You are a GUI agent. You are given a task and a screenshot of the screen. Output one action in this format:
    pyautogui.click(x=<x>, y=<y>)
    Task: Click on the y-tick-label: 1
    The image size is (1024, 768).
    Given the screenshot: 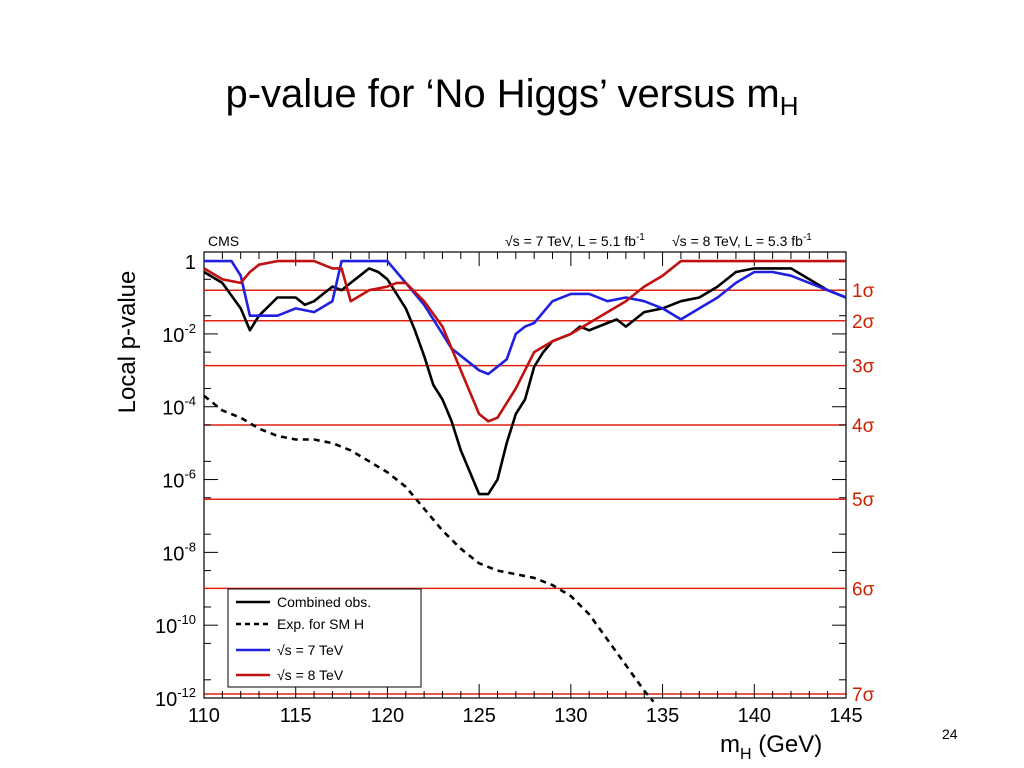 What is the action you would take?
    pyautogui.click(x=190, y=263)
    